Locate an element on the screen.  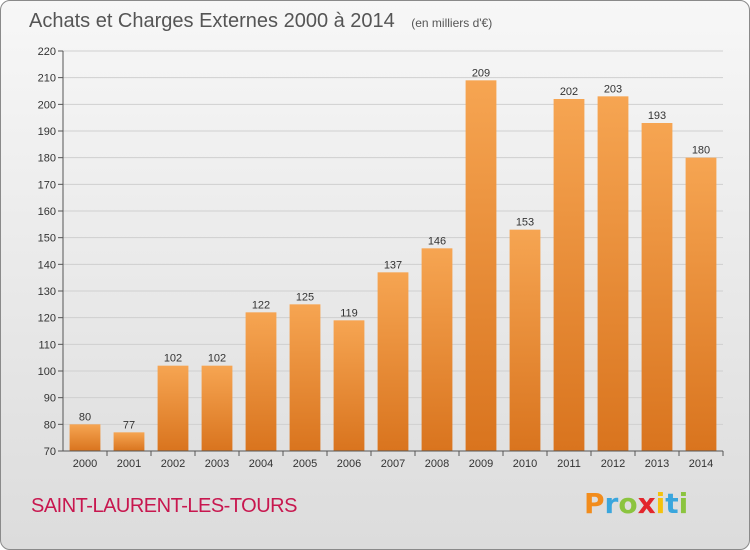
place-name: SAINT-LAURENT-LES-TOURS is located at coordinates (164, 506).